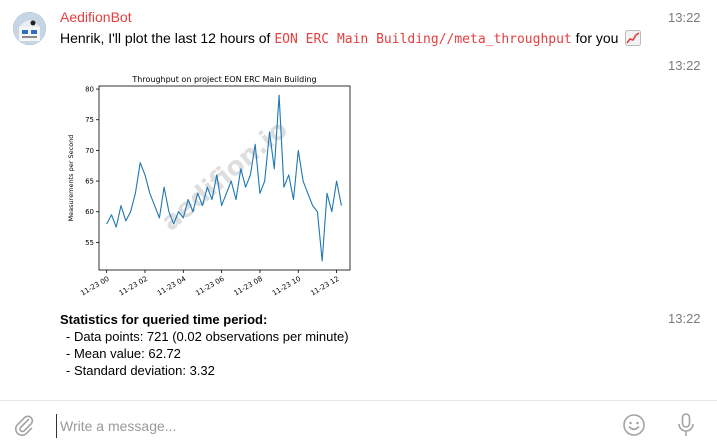  What do you see at coordinates (89, 151) in the screenshot?
I see `chart-y-tick-label: 70` at bounding box center [89, 151].